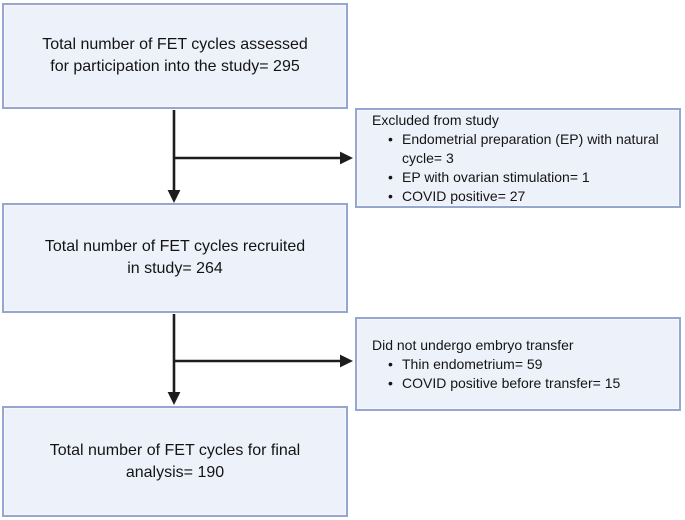 The height and width of the screenshot is (520, 685). Describe the element at coordinates (175, 44) in the screenshot. I see `box-total-assessed-line1: Total number of FET cycles assessed` at that location.